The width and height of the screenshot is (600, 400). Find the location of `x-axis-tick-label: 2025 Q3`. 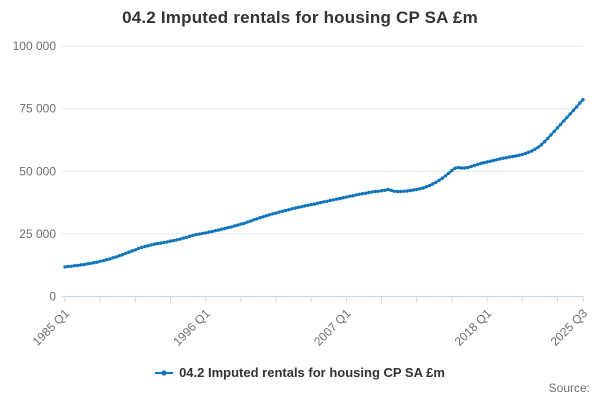

x-axis-tick-label: 2025 Q3 is located at coordinates (569, 327).